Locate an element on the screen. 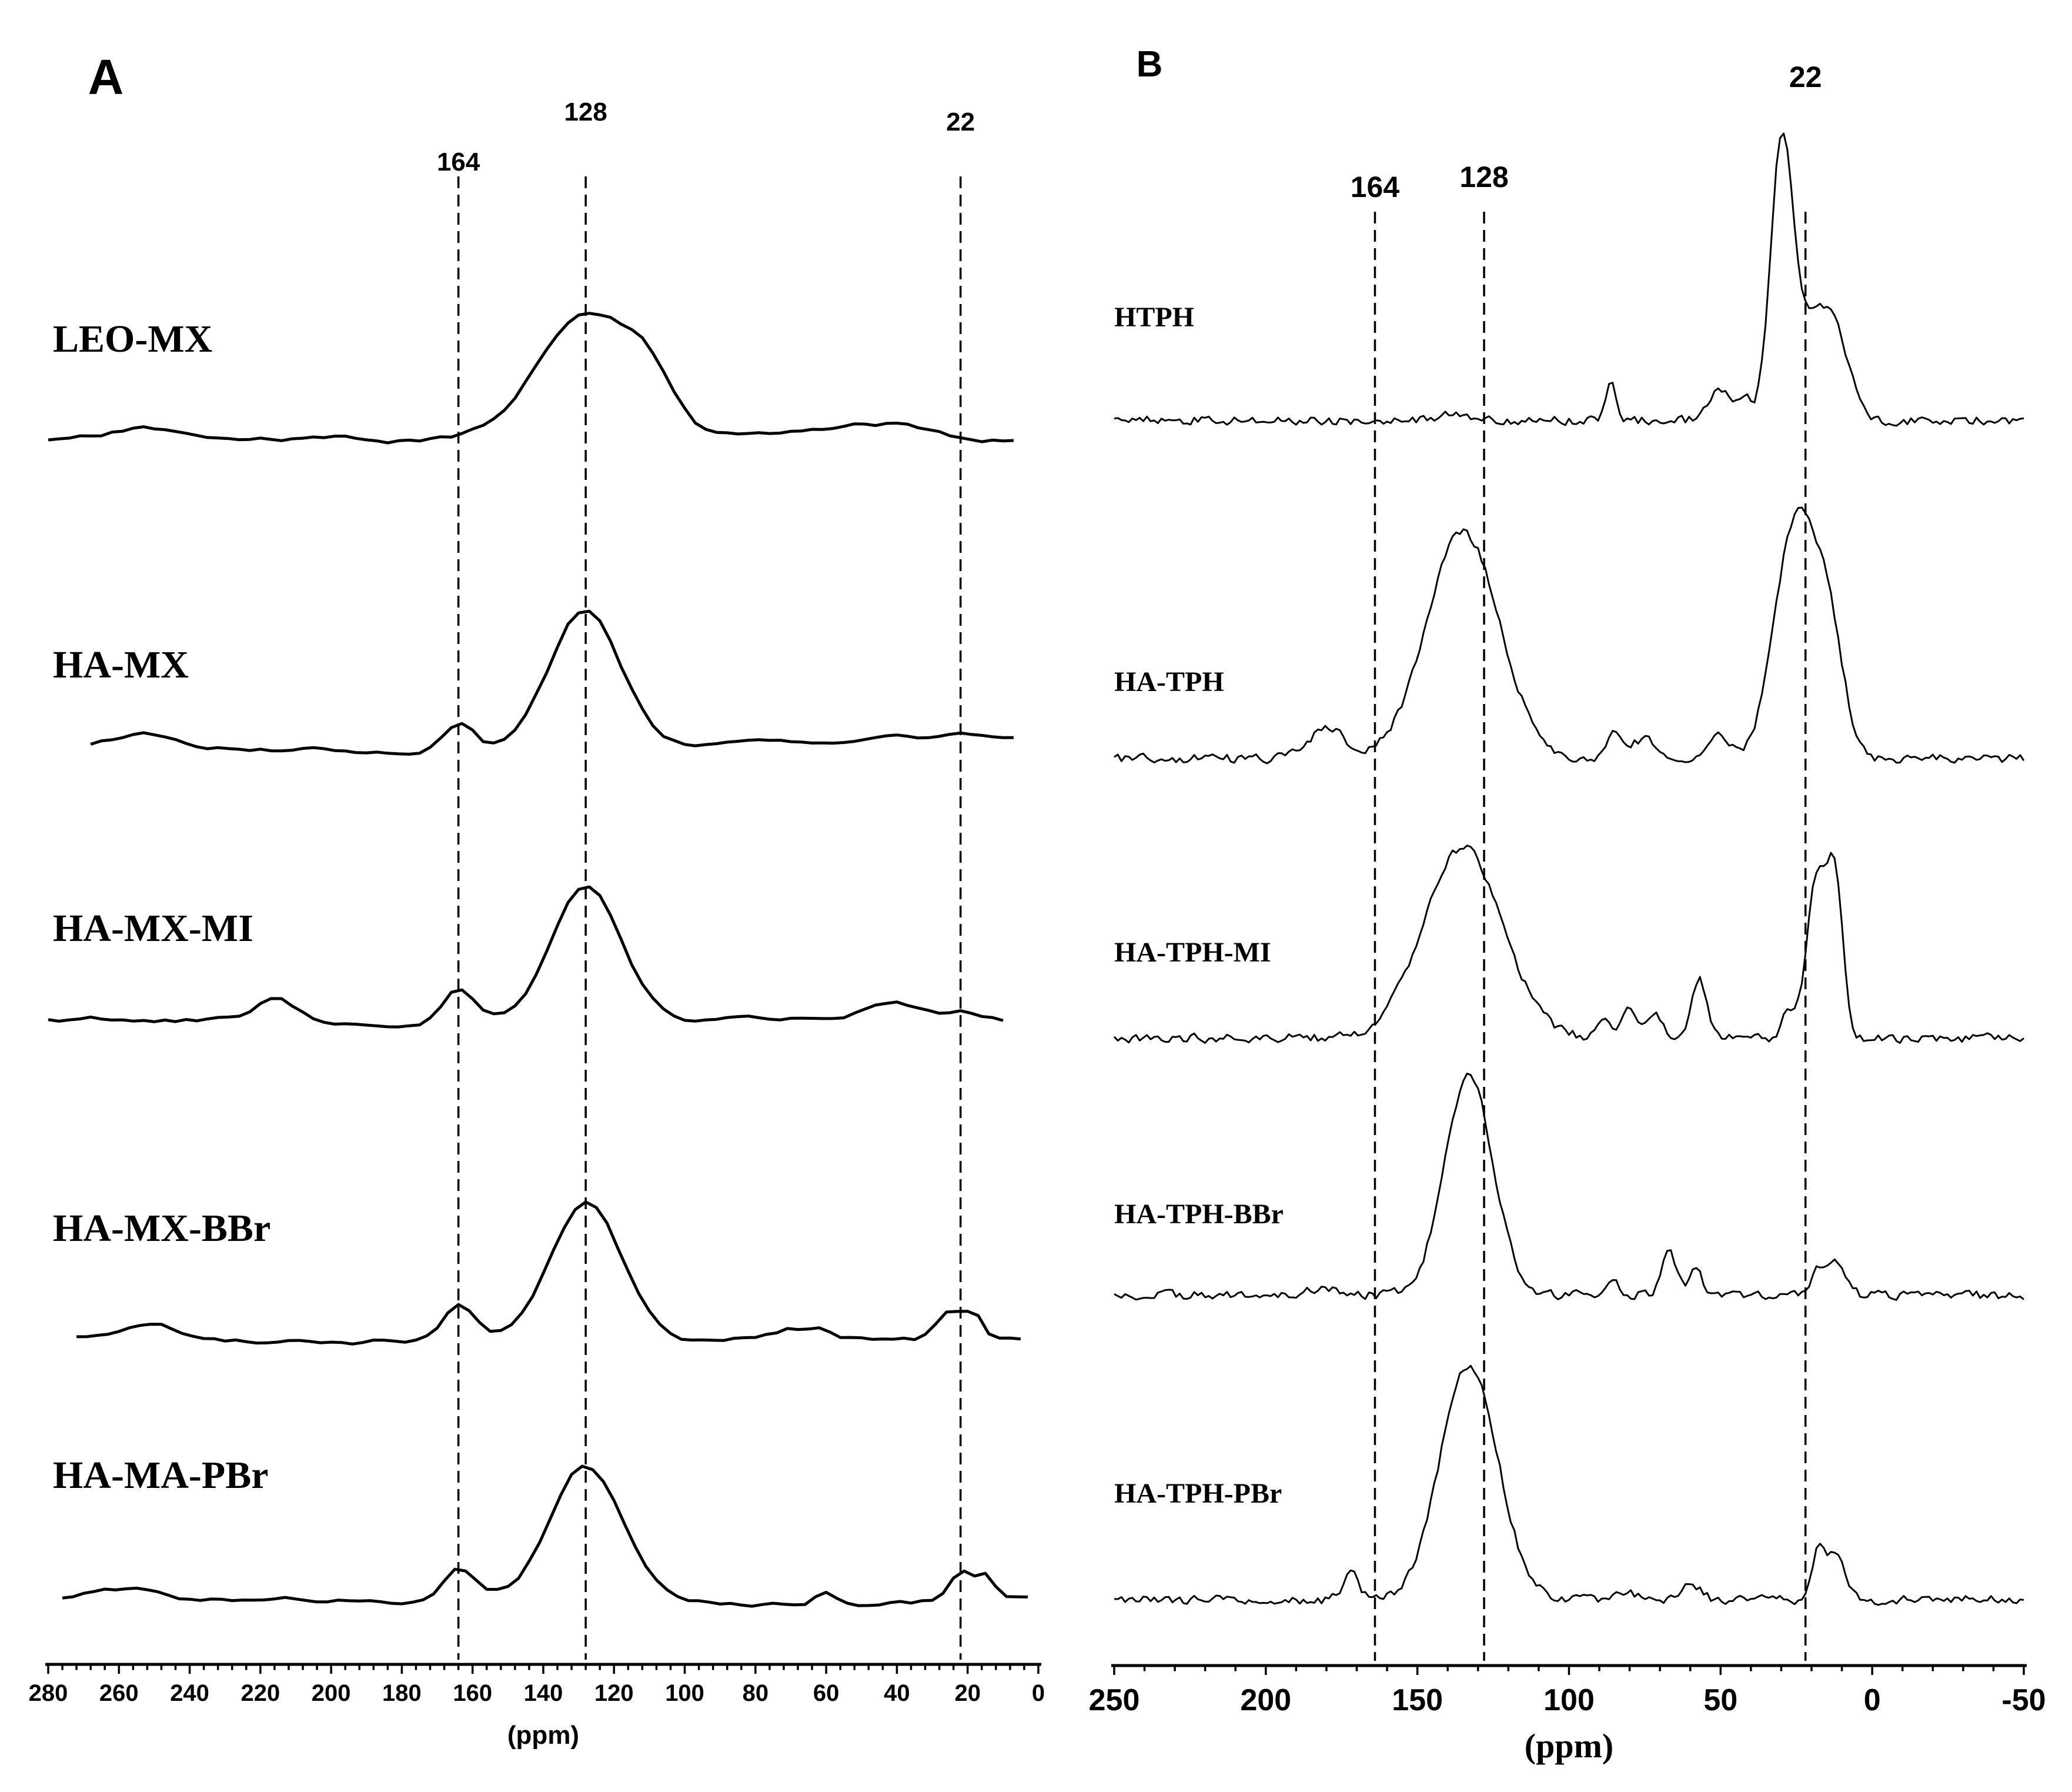  x-tick-label: 50 is located at coordinates (1720, 1700).